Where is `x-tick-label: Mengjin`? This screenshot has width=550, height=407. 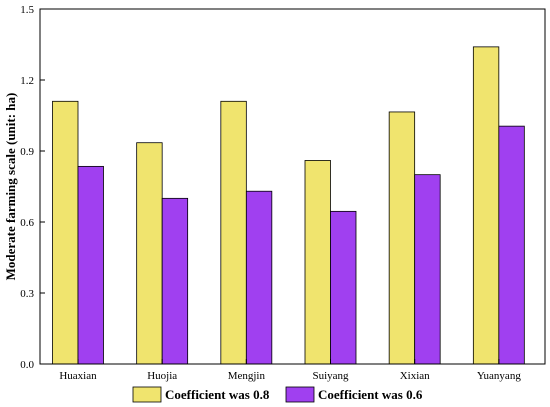 x-tick-label: Mengjin is located at coordinates (247, 376).